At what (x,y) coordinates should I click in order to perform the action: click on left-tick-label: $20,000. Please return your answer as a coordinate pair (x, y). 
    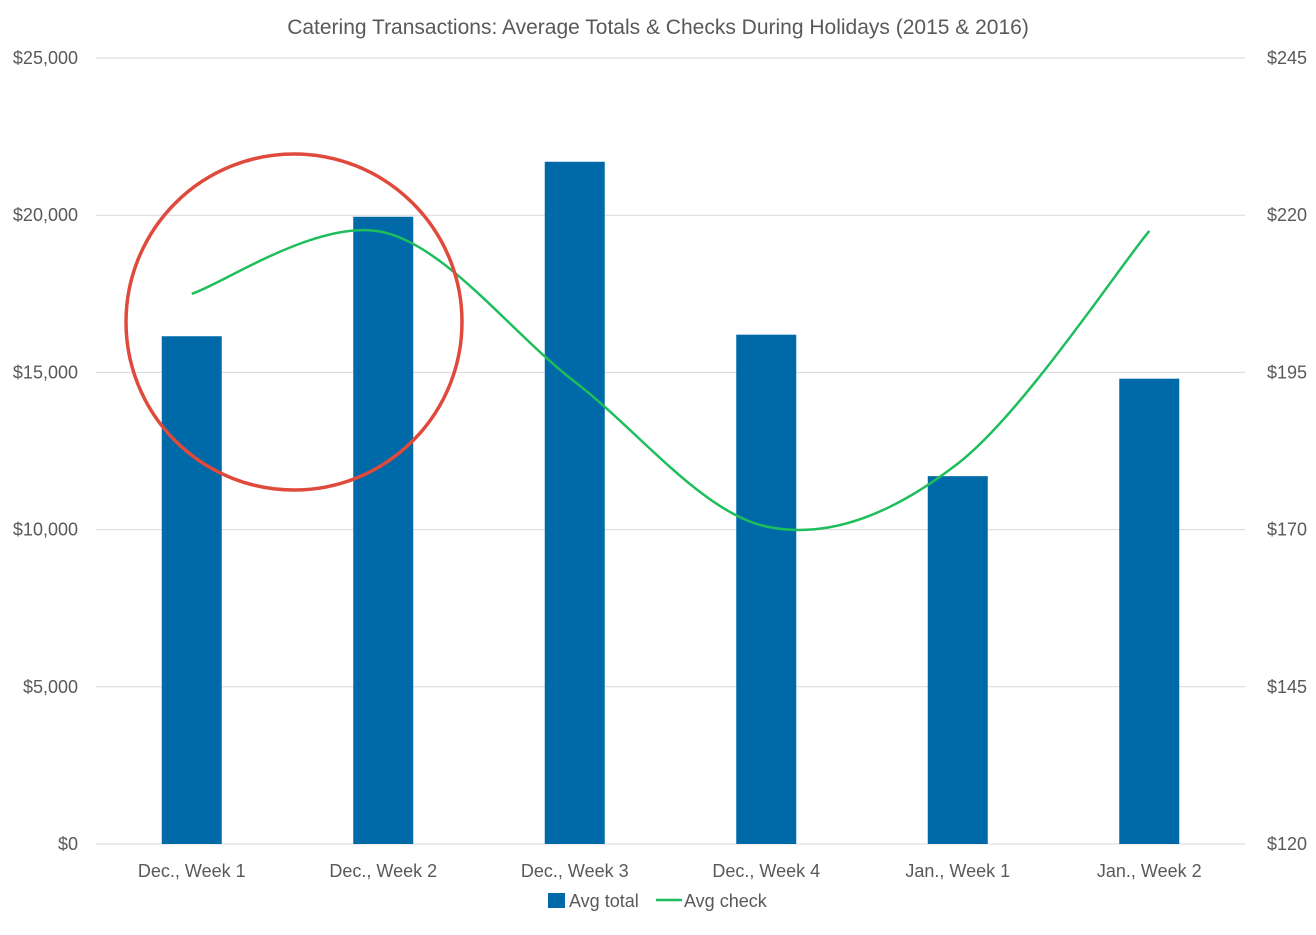
    Looking at the image, I should click on (45, 215).